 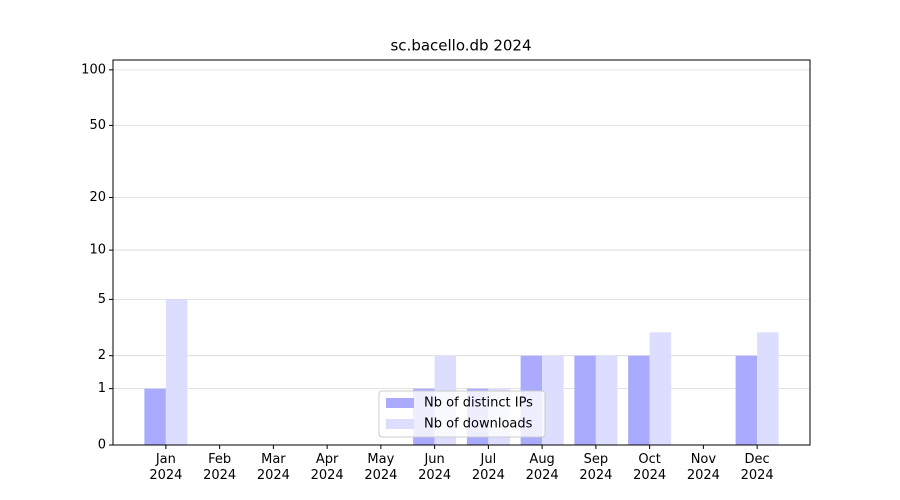 I want to click on x-tick-label: Jan 2024, so click(x=166, y=467).